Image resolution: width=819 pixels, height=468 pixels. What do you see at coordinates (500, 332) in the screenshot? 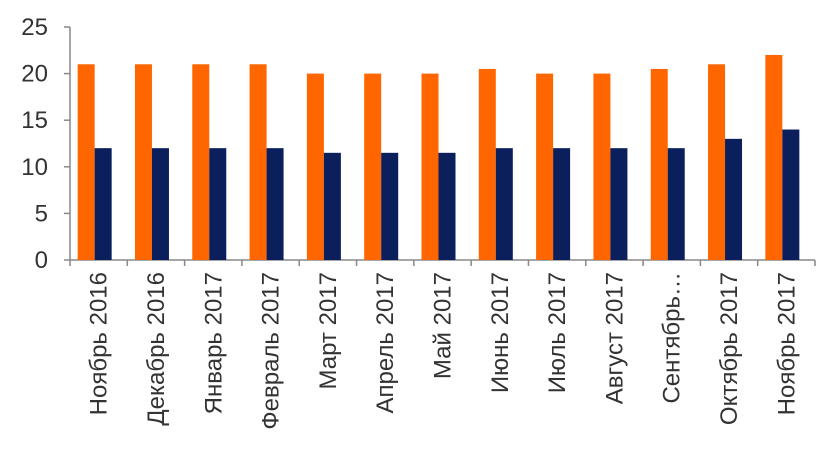
I see `x-category-label: Июнь 2017` at bounding box center [500, 332].